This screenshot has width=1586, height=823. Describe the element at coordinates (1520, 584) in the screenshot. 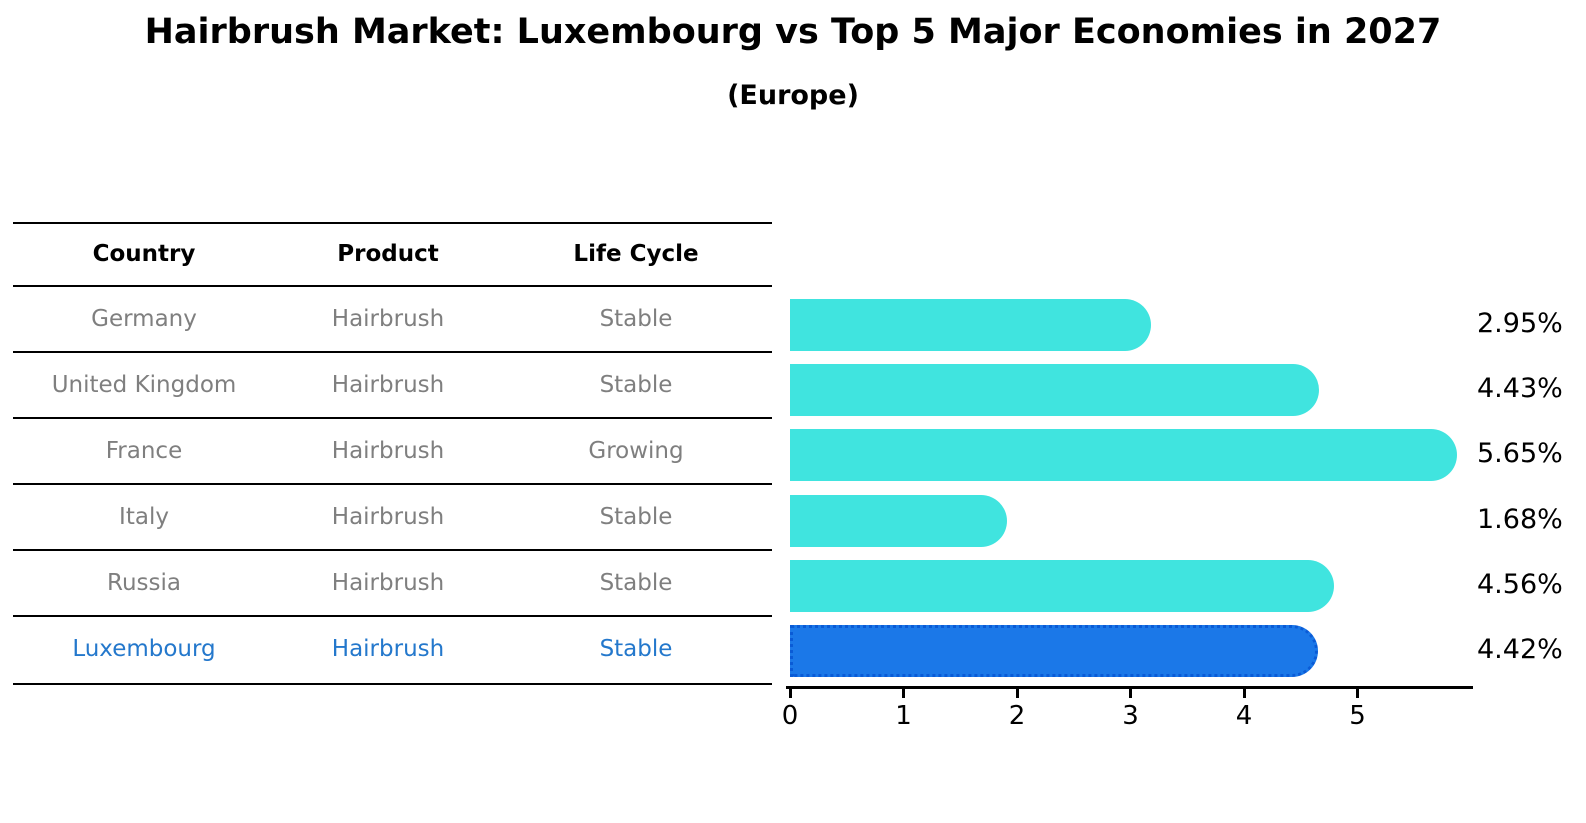

I see `value-label: 4.56%` at that location.